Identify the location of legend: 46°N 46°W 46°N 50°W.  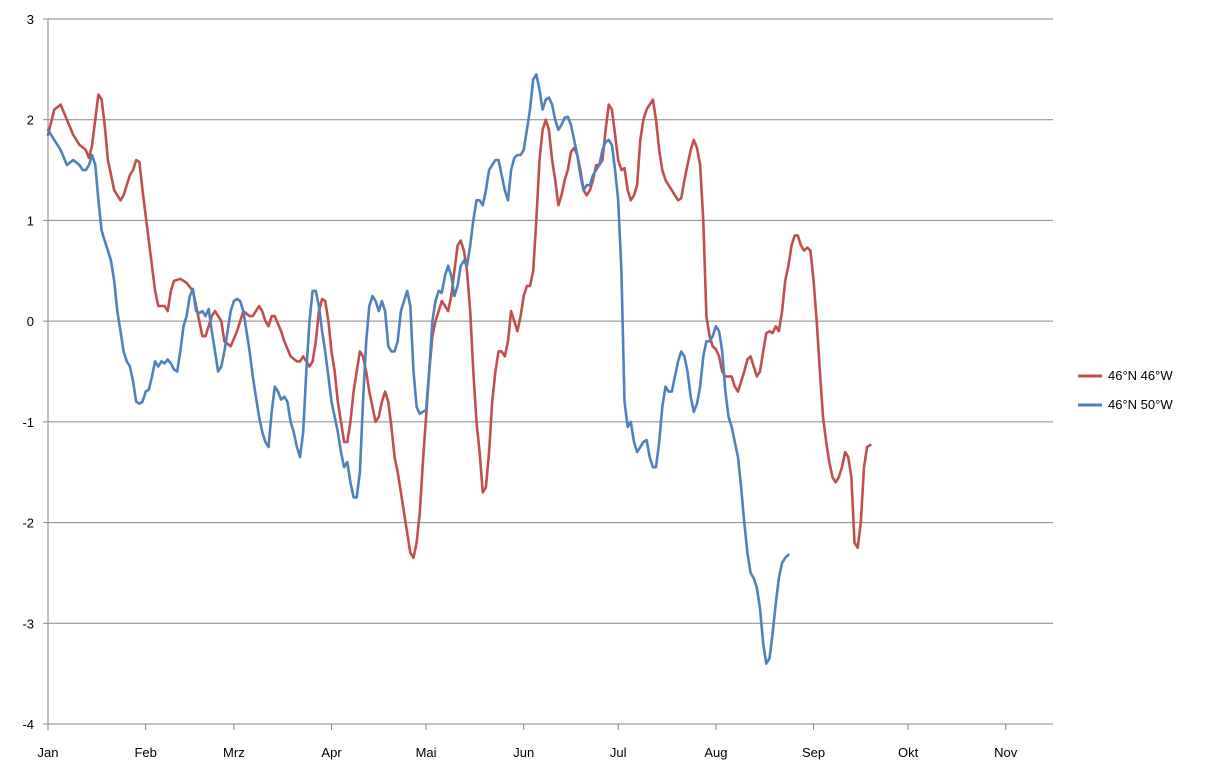
(1125, 390).